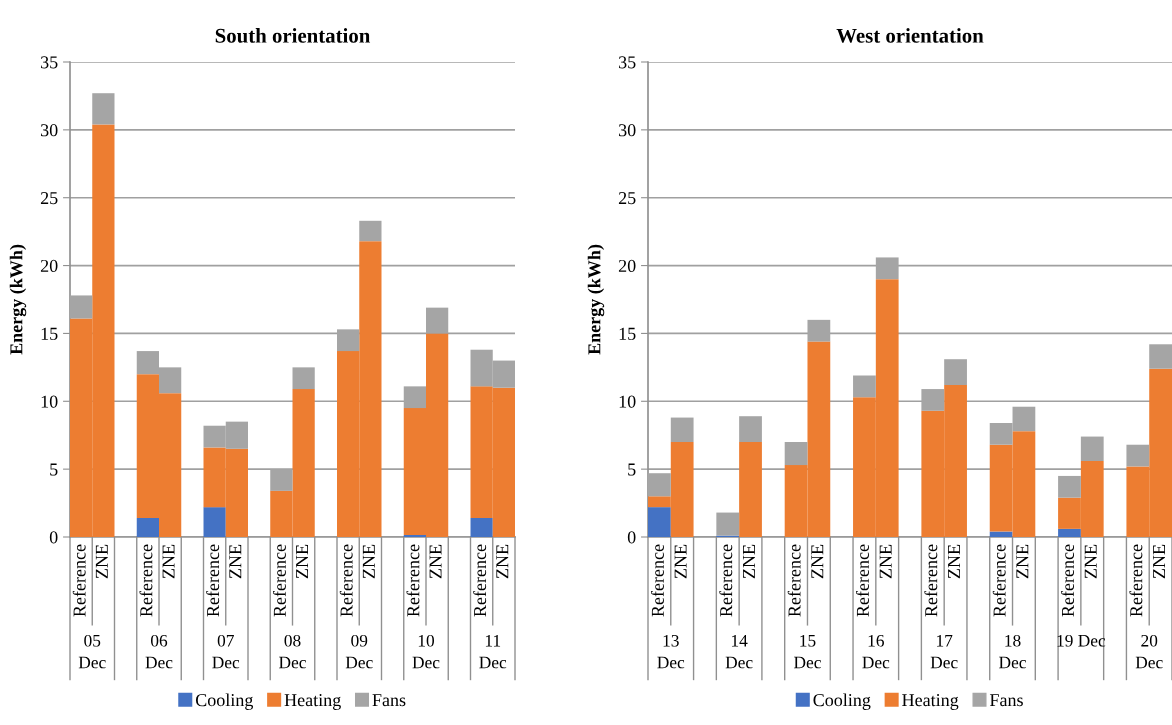 The width and height of the screenshot is (1172, 725). What do you see at coordinates (1081, 640) in the screenshot?
I see `text: 19 Dec` at bounding box center [1081, 640].